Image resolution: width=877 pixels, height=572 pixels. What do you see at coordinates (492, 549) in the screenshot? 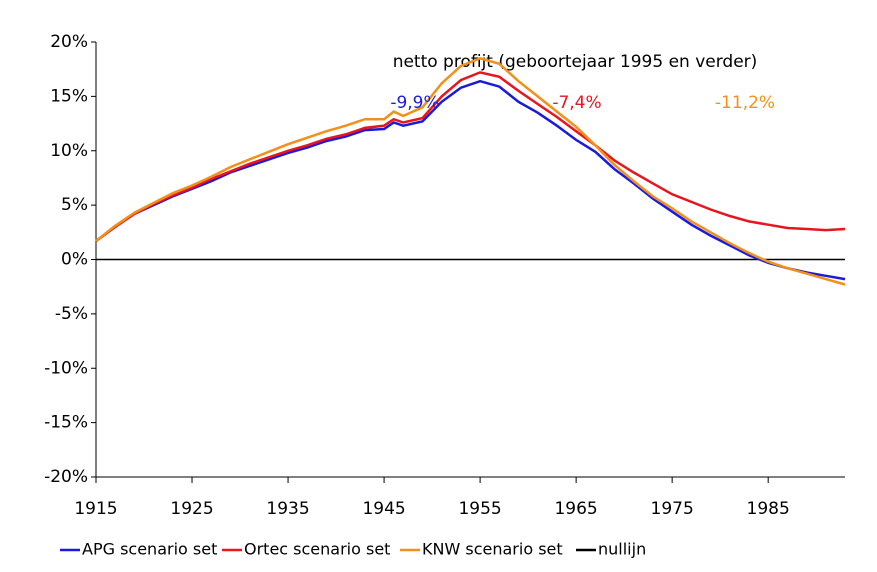
I see `legend-label: KNW scenario set` at bounding box center [492, 549].